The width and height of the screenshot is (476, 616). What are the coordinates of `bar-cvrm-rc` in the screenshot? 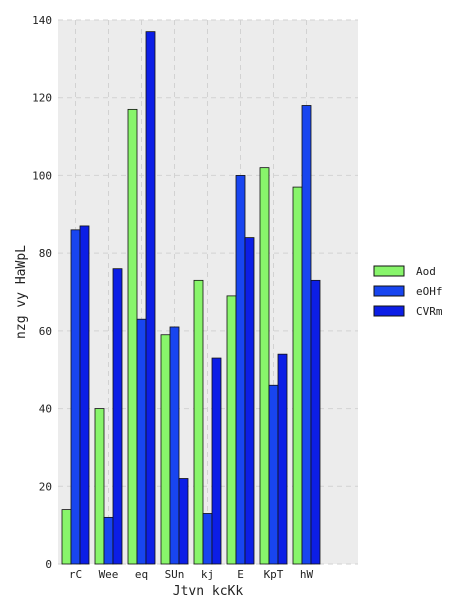 It's located at (84, 395).